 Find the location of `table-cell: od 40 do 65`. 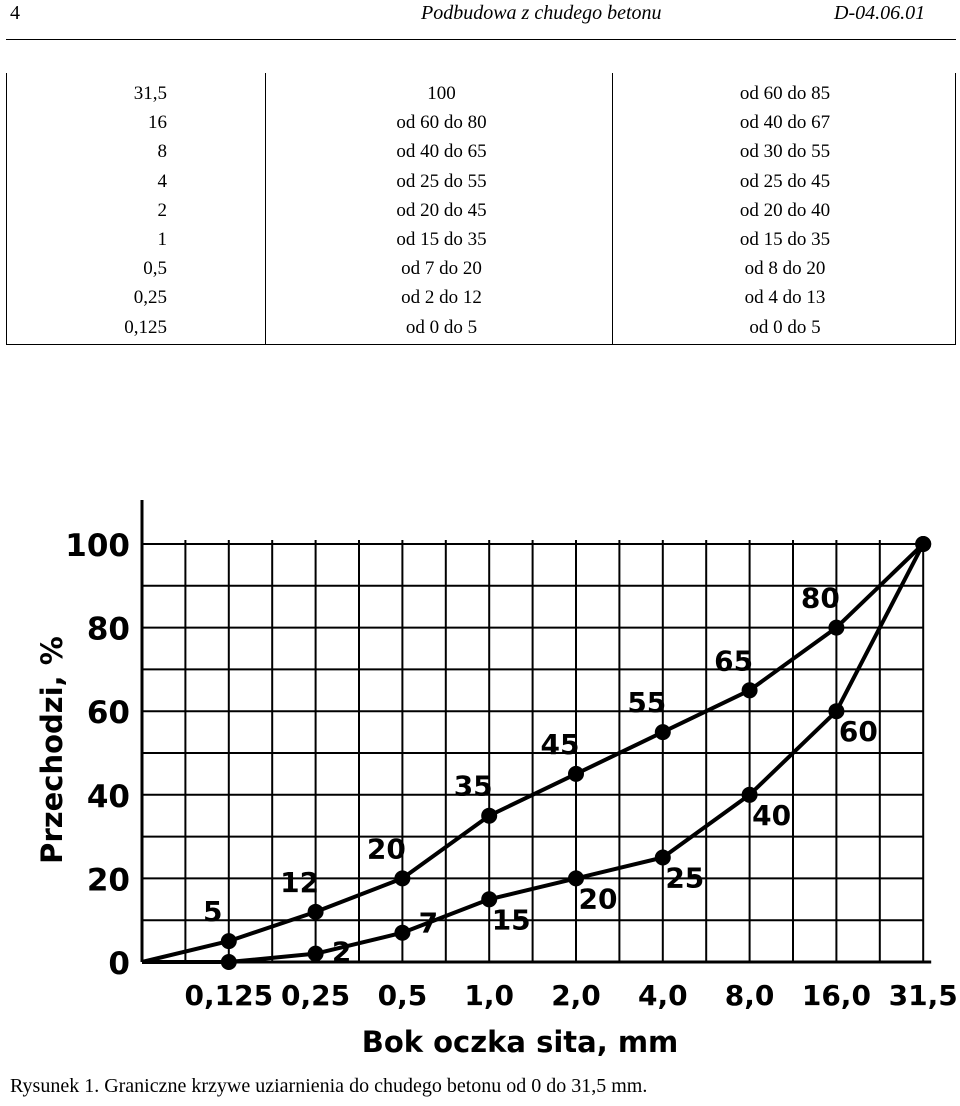

table-cell: od 40 do 65 is located at coordinates (441, 152).